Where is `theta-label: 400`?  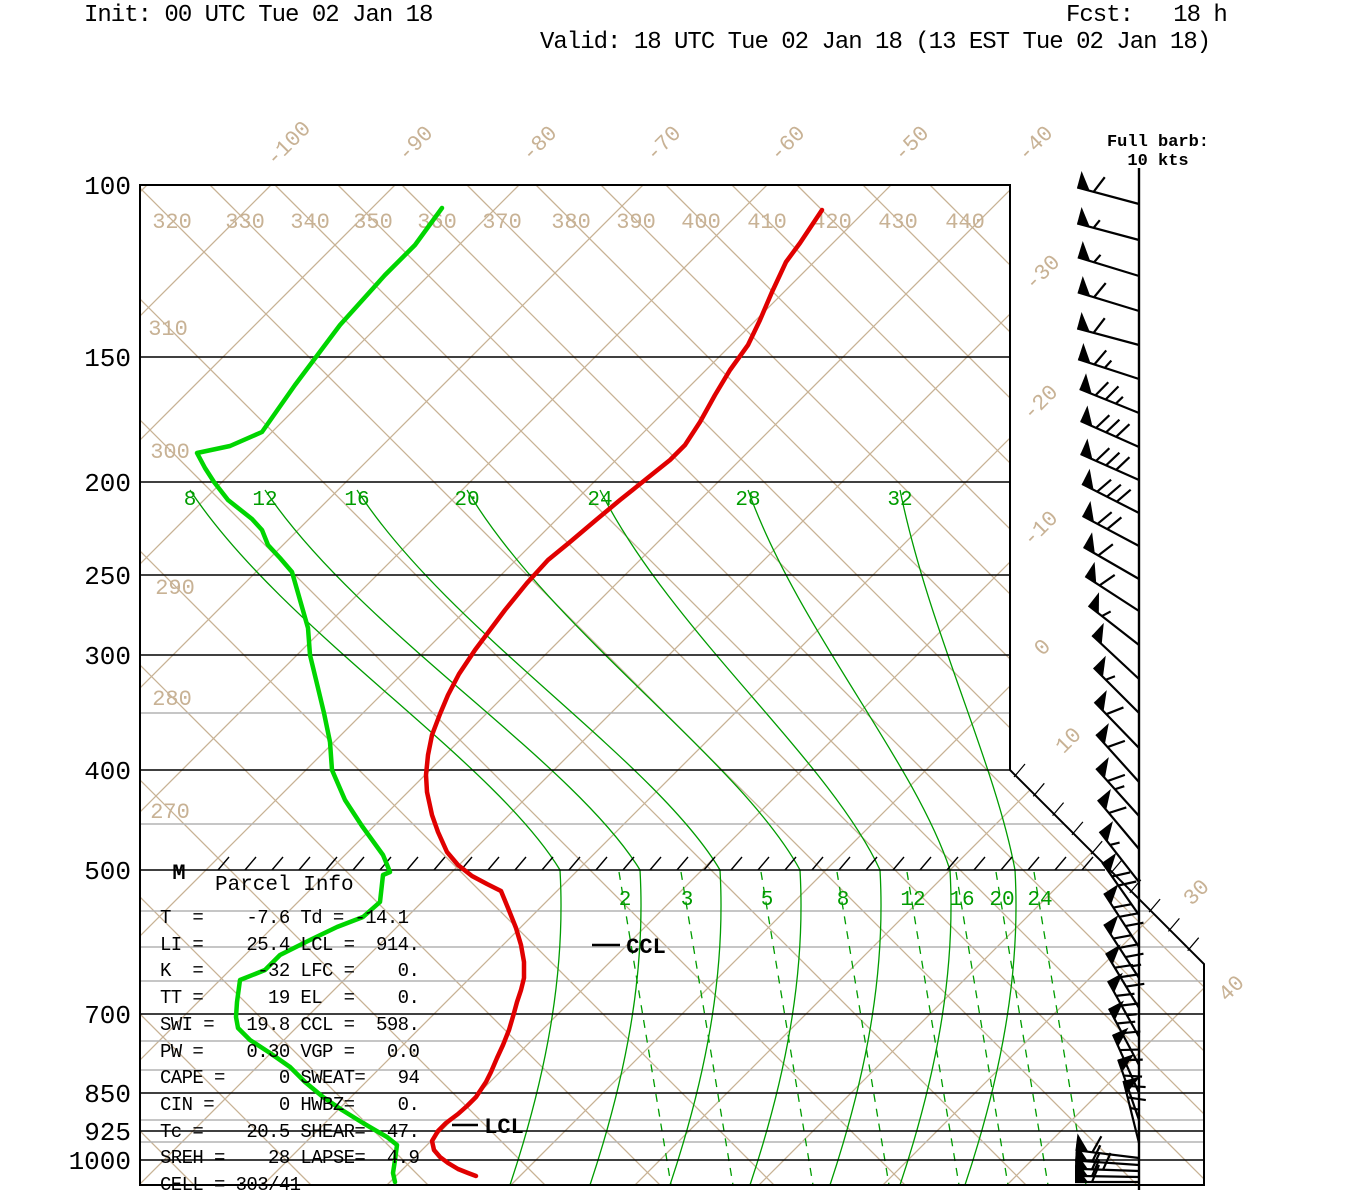 theta-label: 400 is located at coordinates (701, 222).